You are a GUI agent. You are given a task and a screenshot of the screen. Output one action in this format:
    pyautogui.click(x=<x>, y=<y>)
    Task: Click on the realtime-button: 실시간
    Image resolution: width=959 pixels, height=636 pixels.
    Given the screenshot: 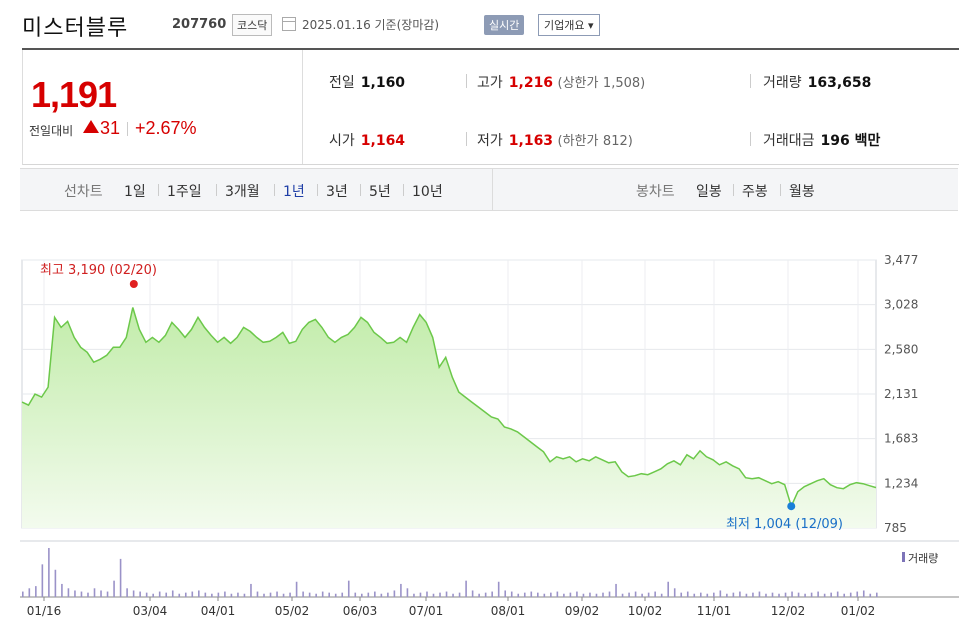 What is the action you would take?
    pyautogui.click(x=504, y=25)
    